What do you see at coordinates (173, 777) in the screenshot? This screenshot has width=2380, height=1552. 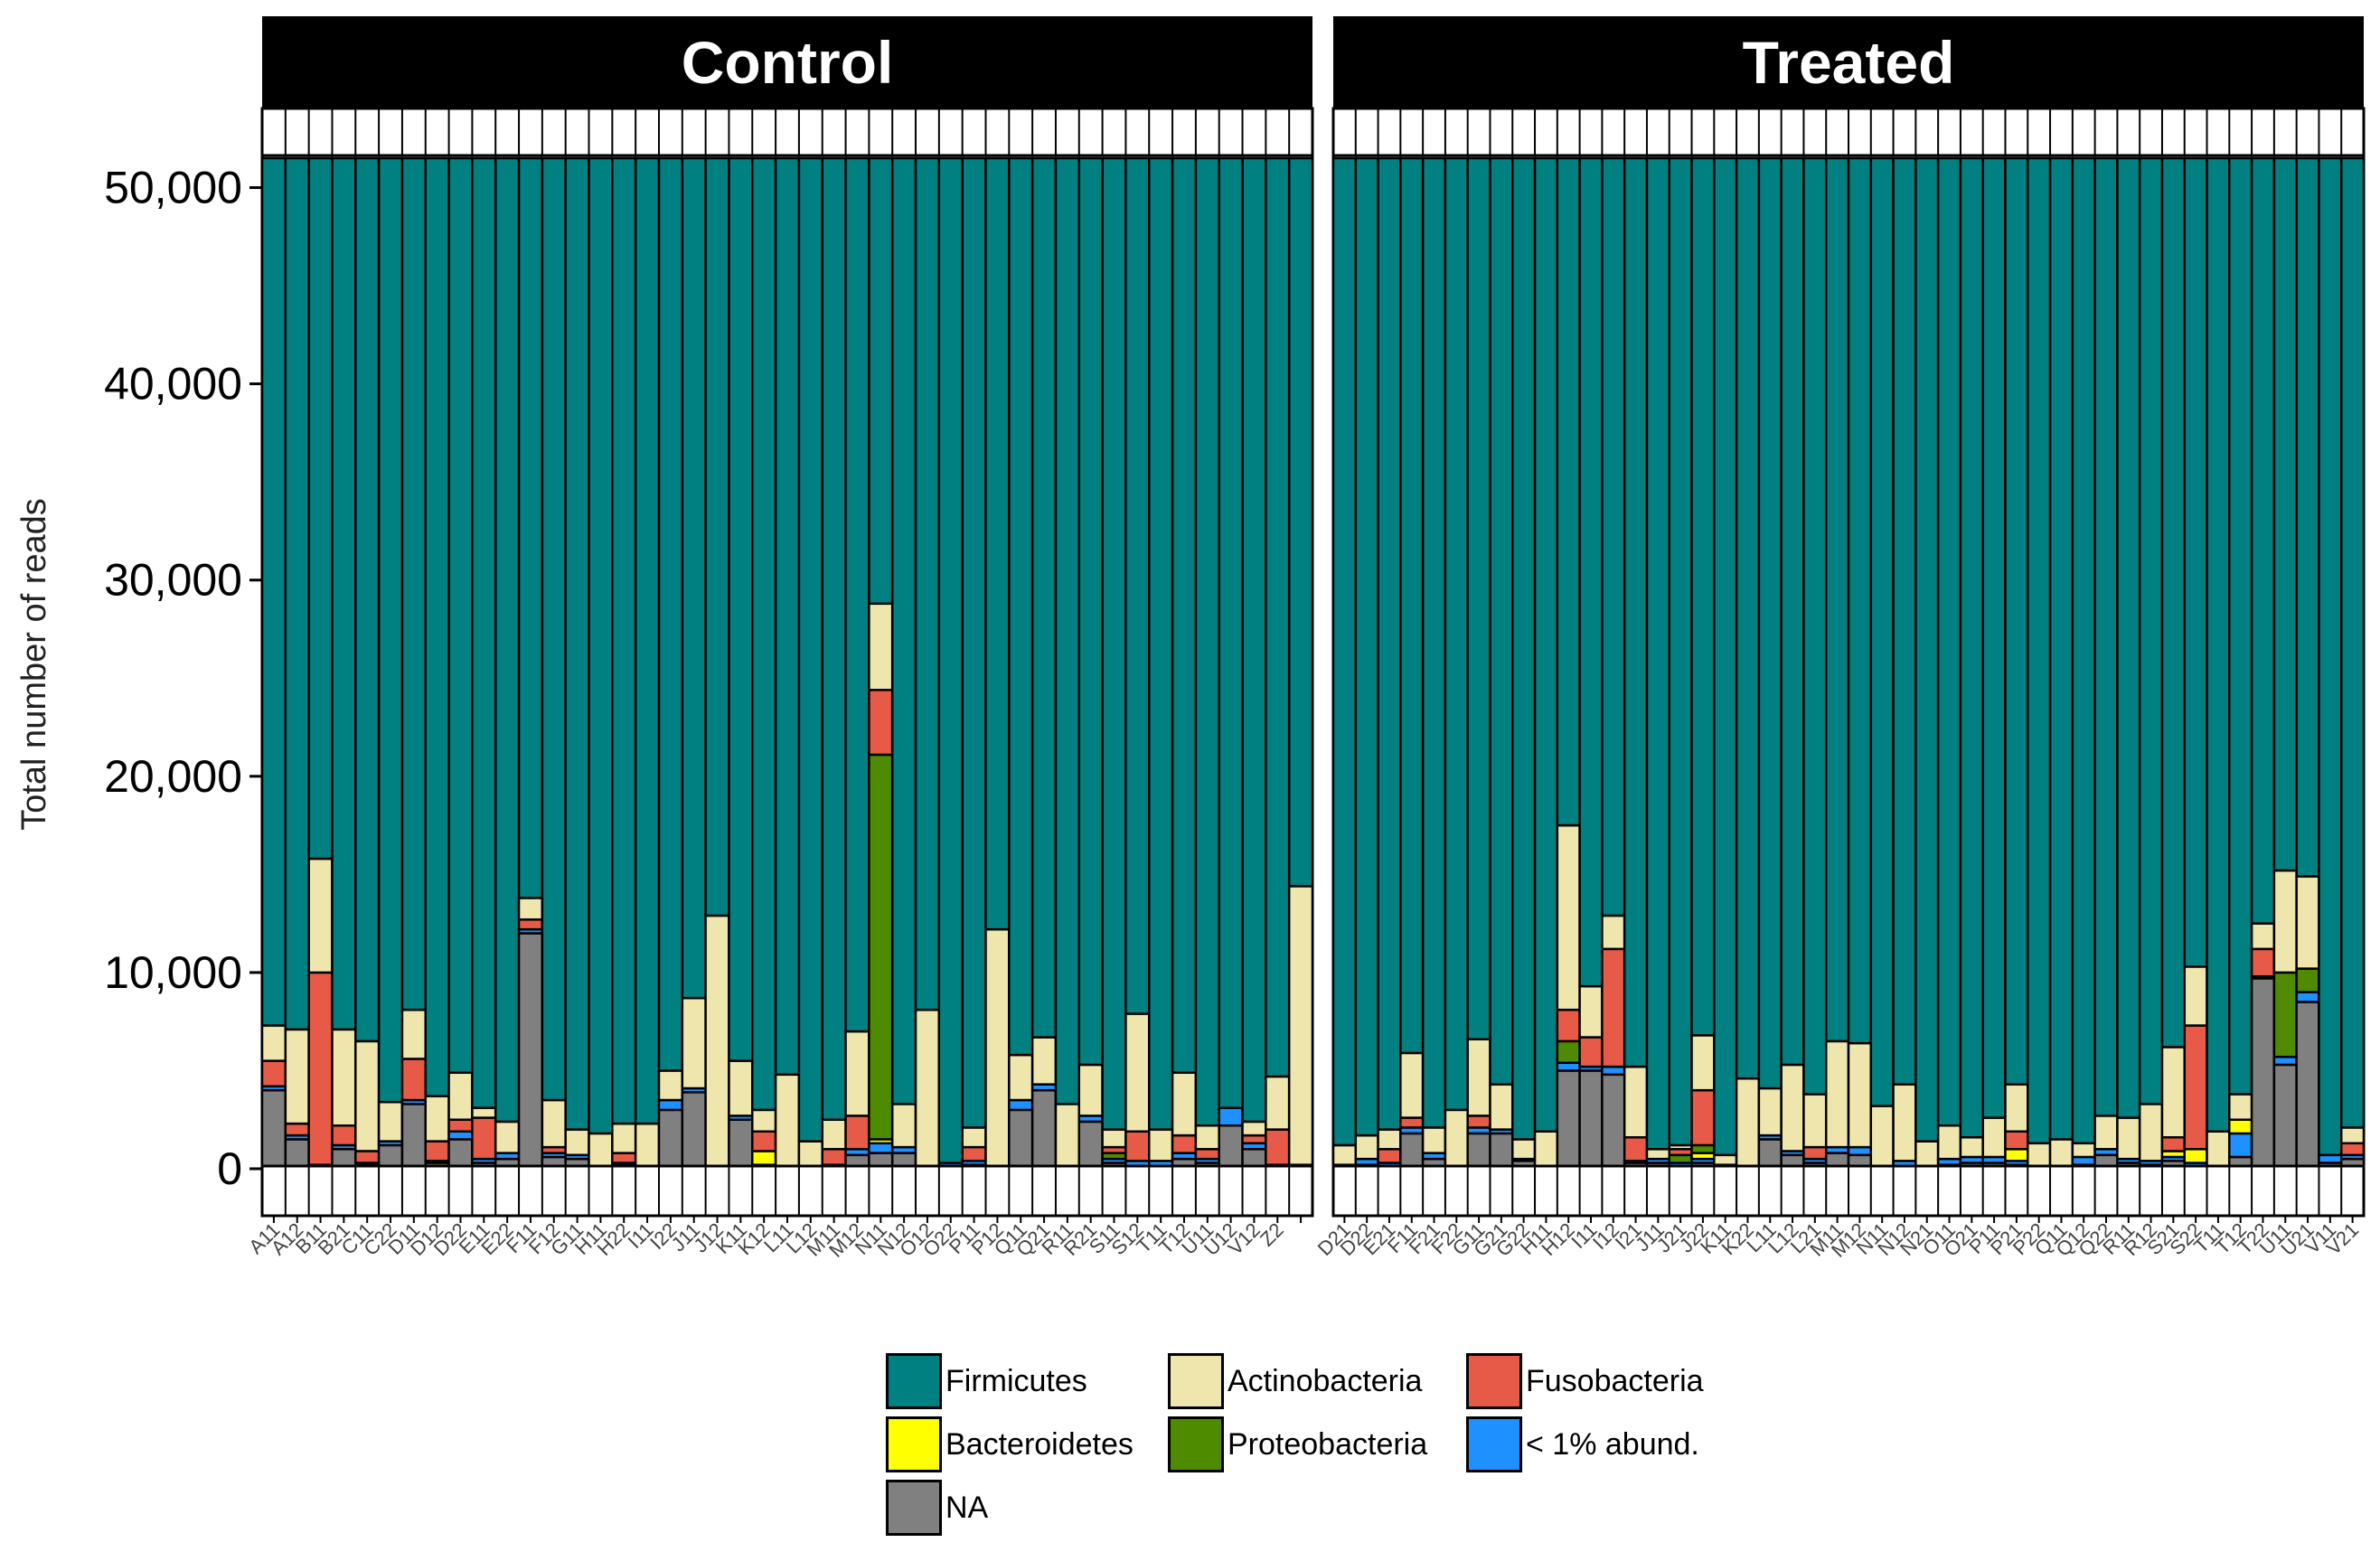 I see `y-tick-label: 20,000` at bounding box center [173, 777].